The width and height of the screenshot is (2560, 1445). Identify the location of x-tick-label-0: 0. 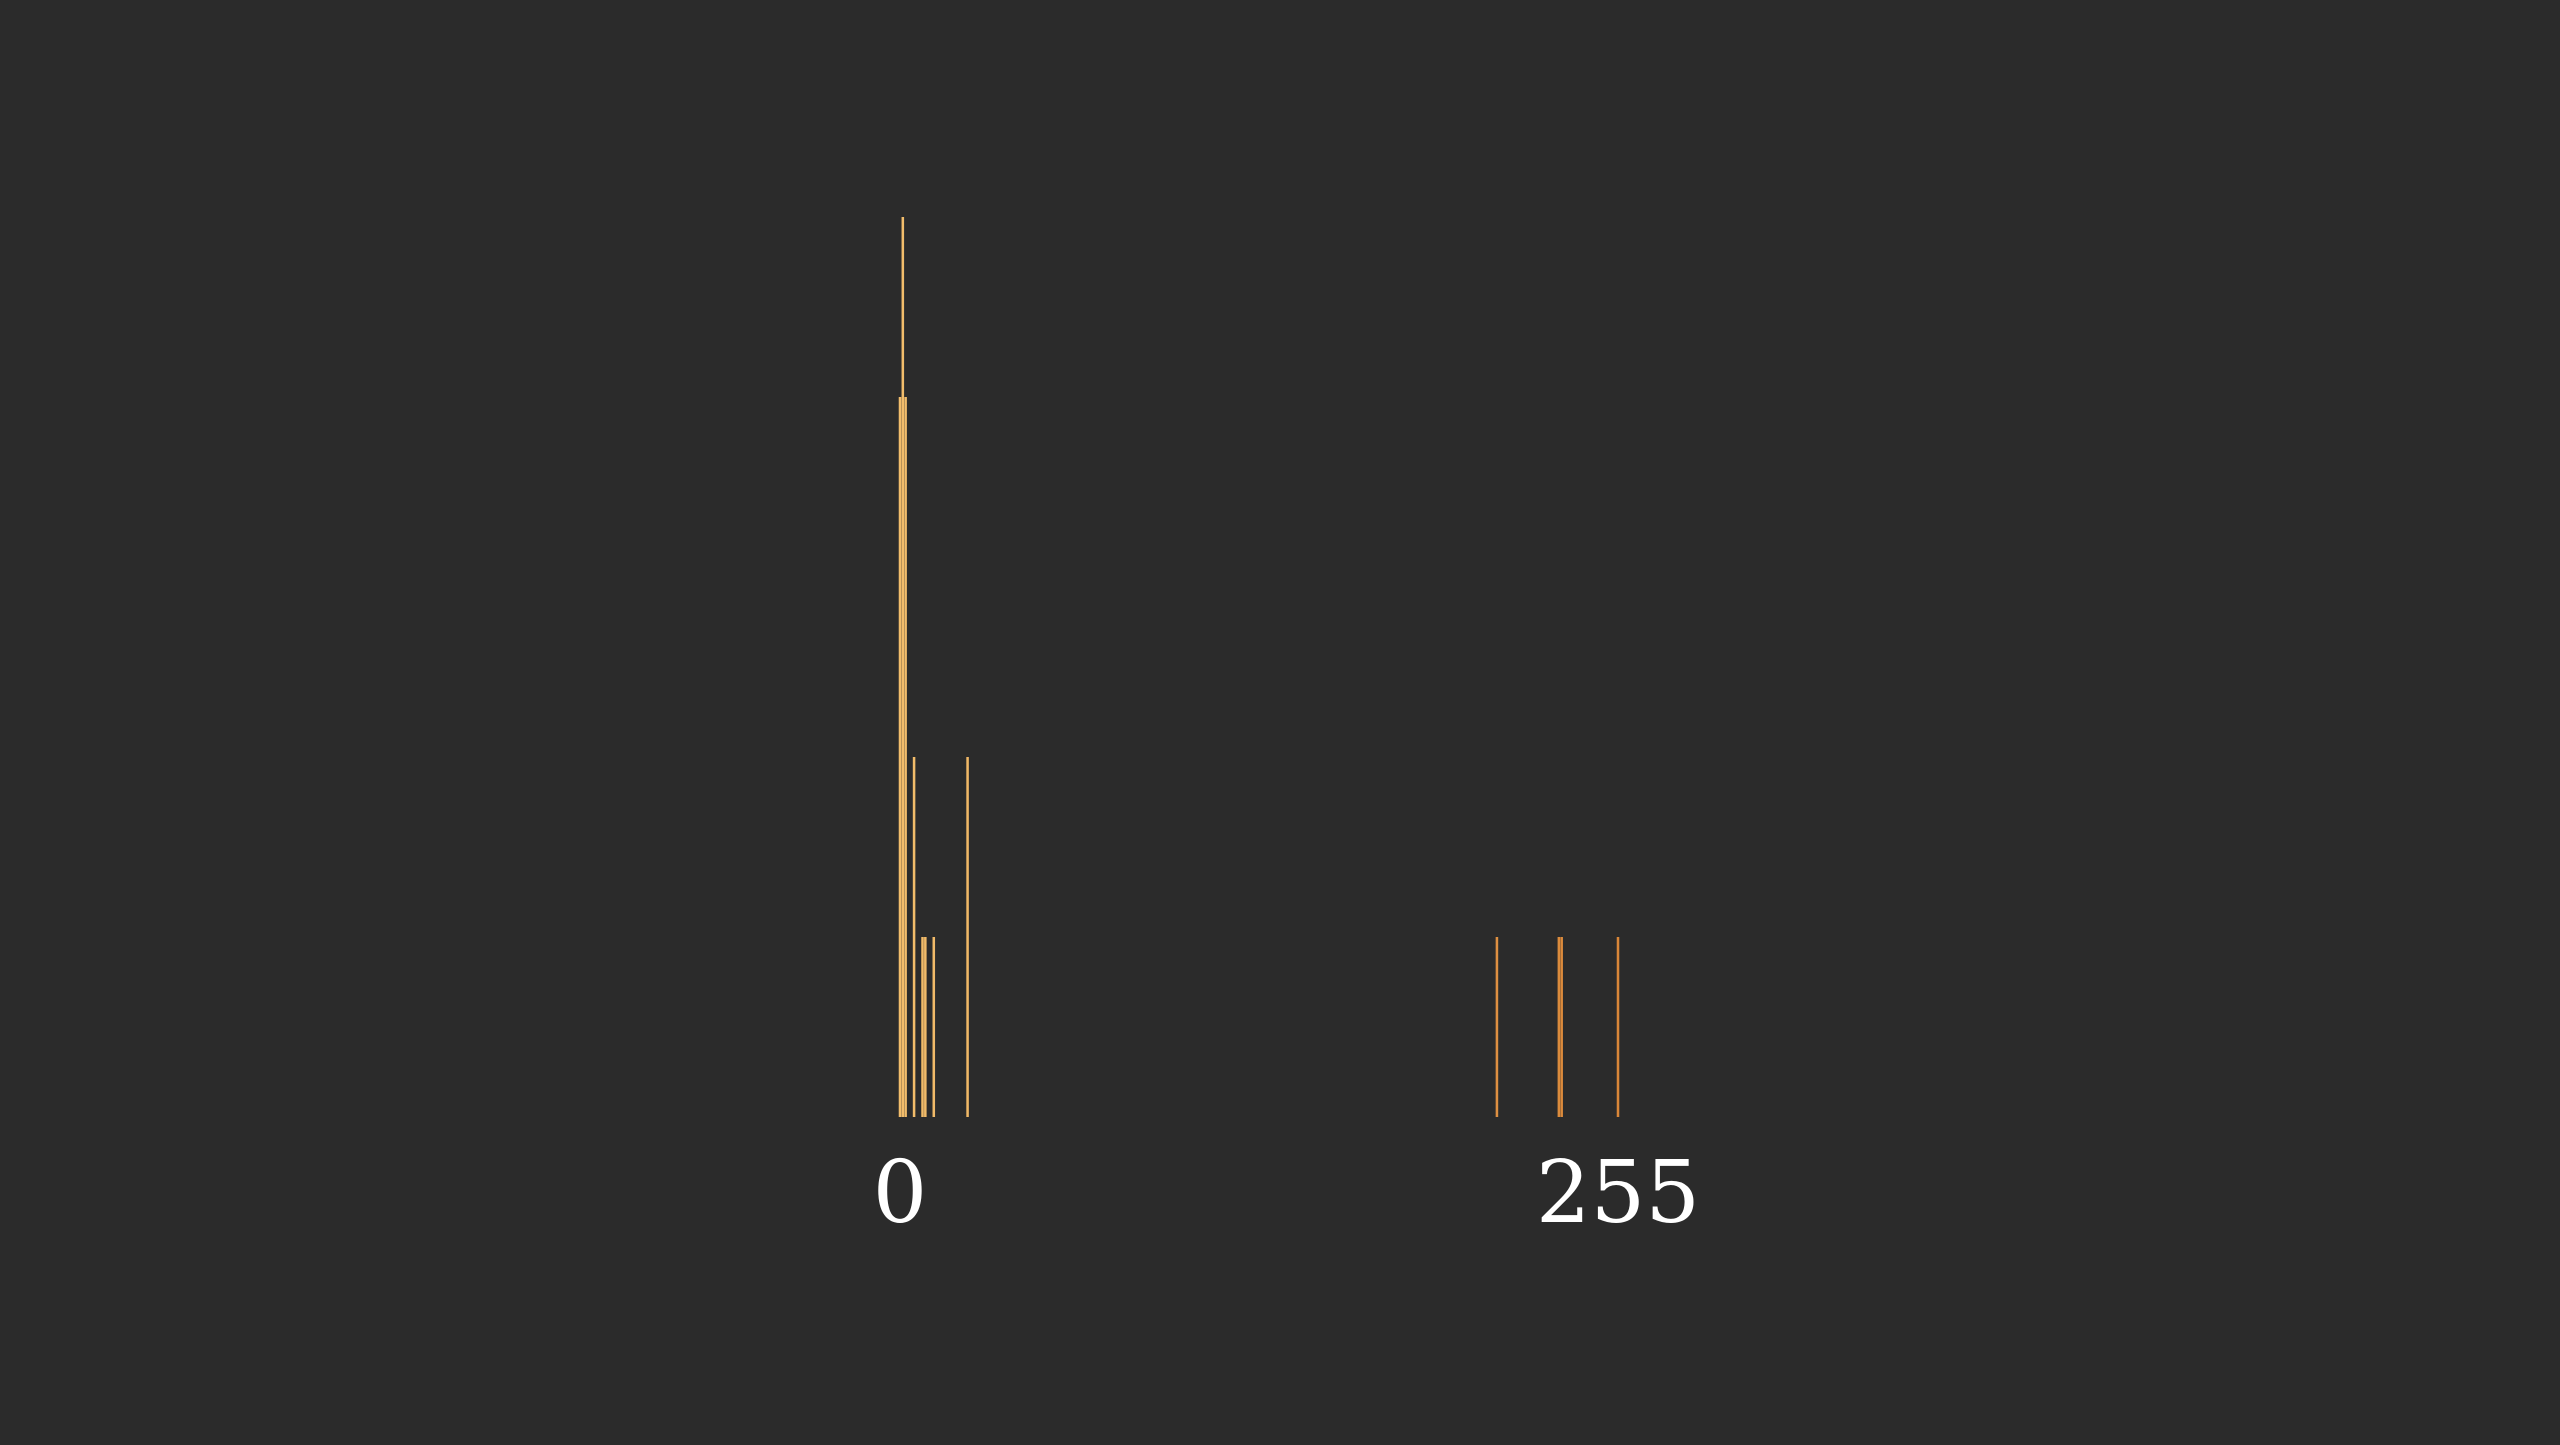
(900, 1193).